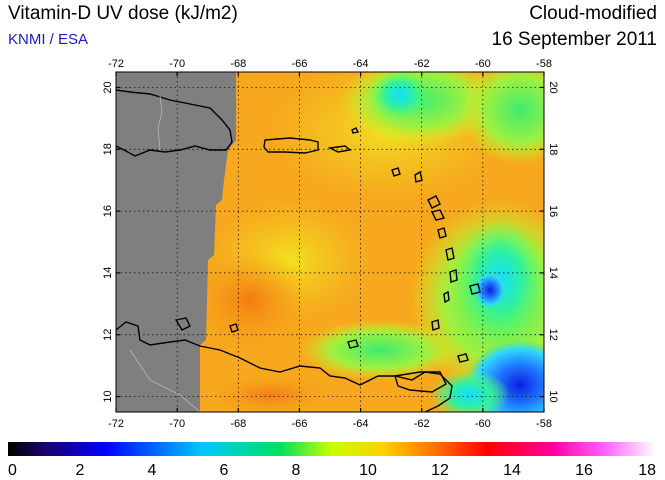 The width and height of the screenshot is (665, 480). Describe the element at coordinates (368, 470) in the screenshot. I see `colorbar-tick-label: 10` at that location.